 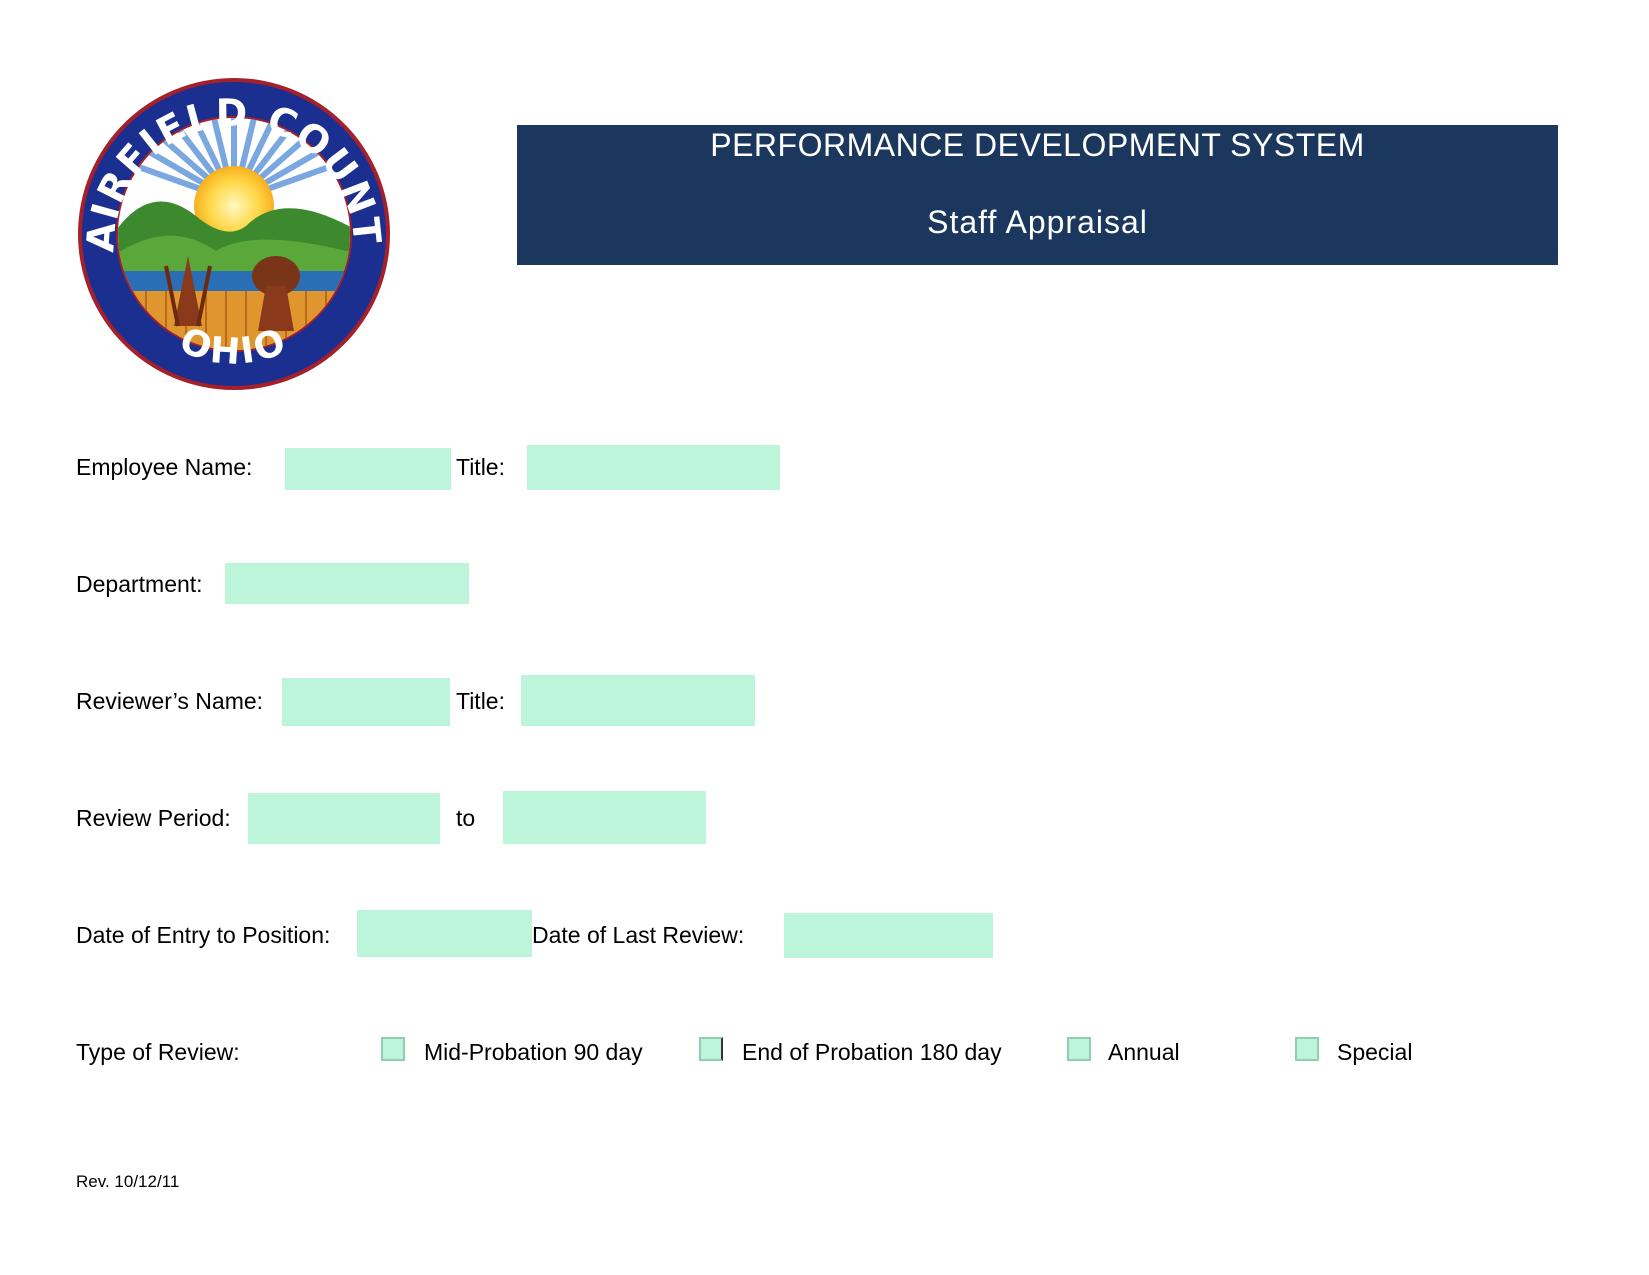 What do you see at coordinates (393, 1049) in the screenshot?
I see `mid-probation-checkbox` at bounding box center [393, 1049].